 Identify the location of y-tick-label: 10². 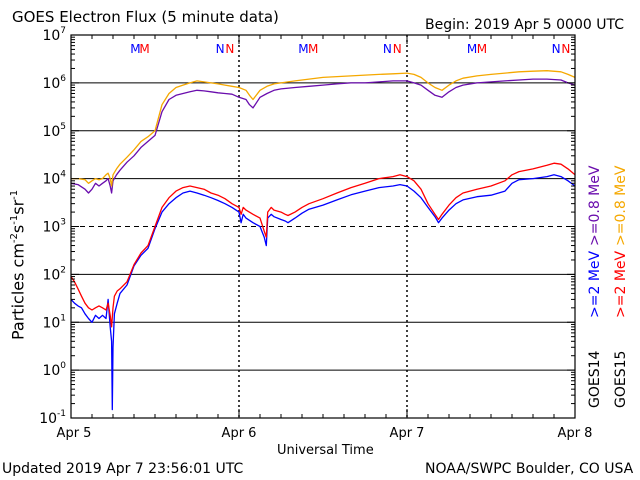
(54, 274).